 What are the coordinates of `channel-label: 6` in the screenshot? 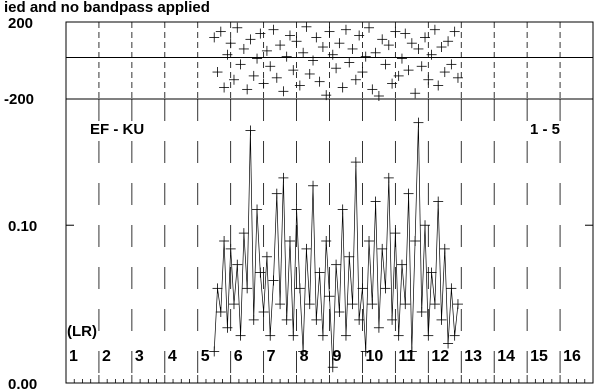 It's located at (238, 356).